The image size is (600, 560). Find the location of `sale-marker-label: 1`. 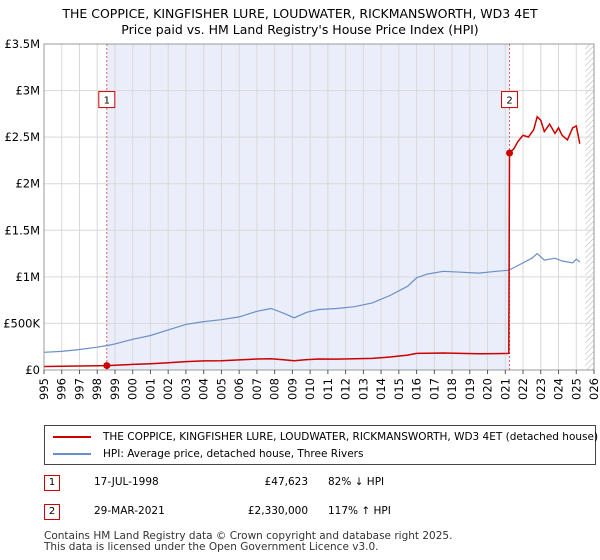

sale-marker-label: 1 is located at coordinates (107, 101).